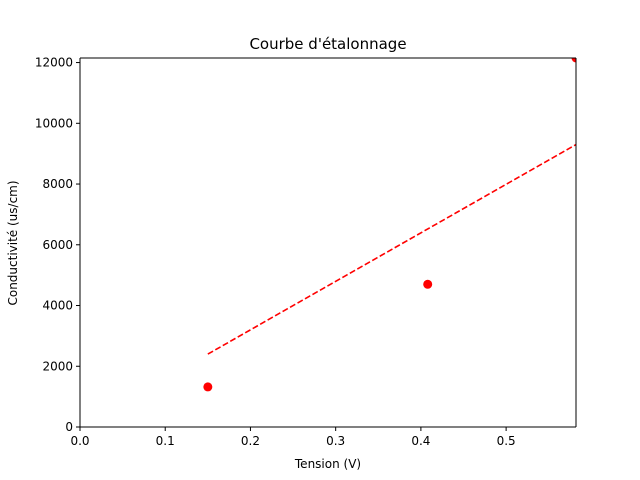 This screenshot has width=640, height=480. Describe the element at coordinates (57, 184) in the screenshot. I see `y-tick-label: 8000` at that location.